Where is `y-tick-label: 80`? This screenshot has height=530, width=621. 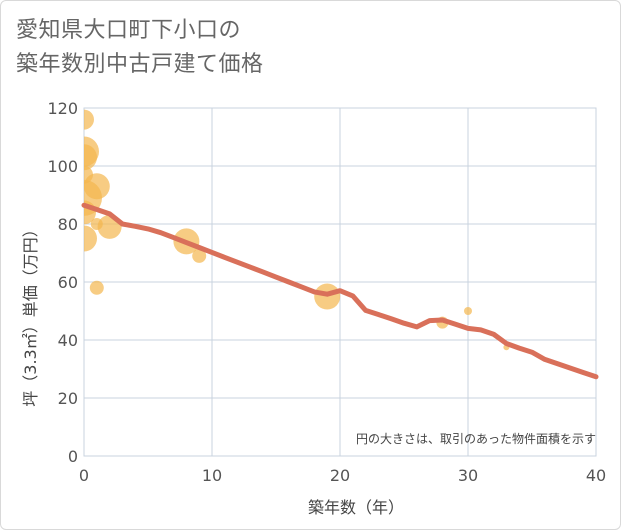 y-tick-label: 80 is located at coordinates (68, 224).